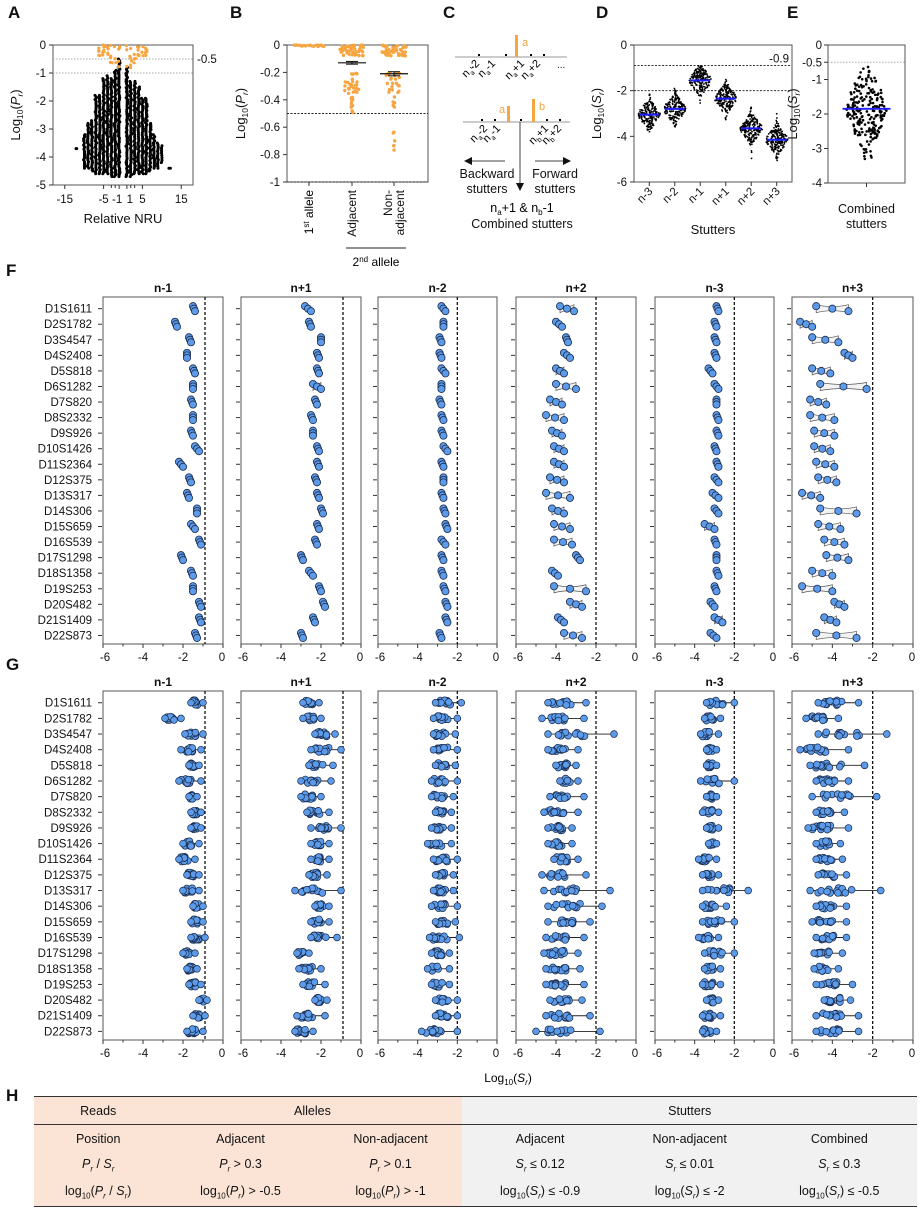  What do you see at coordinates (508, 114) in the screenshot?
I see `peak-a` at bounding box center [508, 114].